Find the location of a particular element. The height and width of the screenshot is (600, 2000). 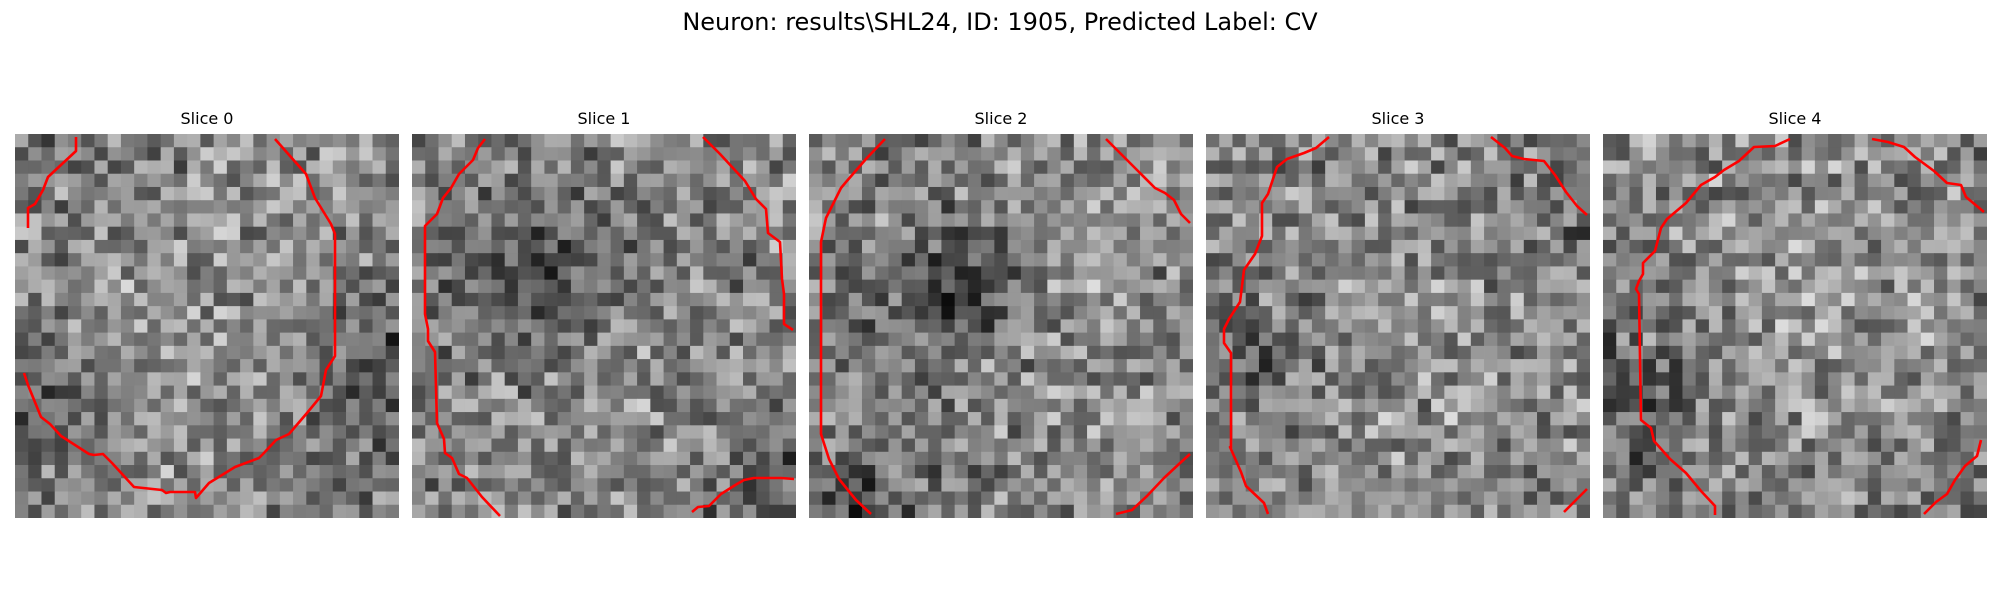

slice-title: Slice 1 is located at coordinates (604, 118).